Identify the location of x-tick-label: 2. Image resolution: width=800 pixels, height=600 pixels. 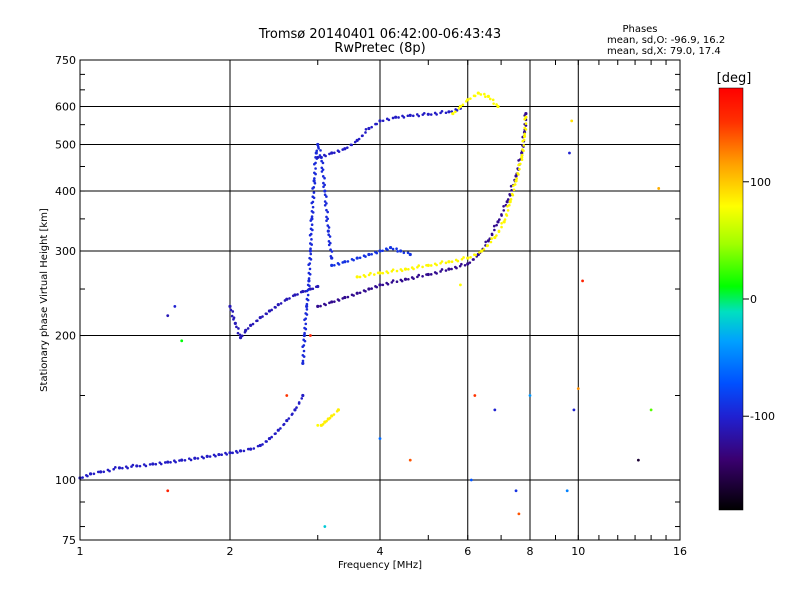
(230, 551).